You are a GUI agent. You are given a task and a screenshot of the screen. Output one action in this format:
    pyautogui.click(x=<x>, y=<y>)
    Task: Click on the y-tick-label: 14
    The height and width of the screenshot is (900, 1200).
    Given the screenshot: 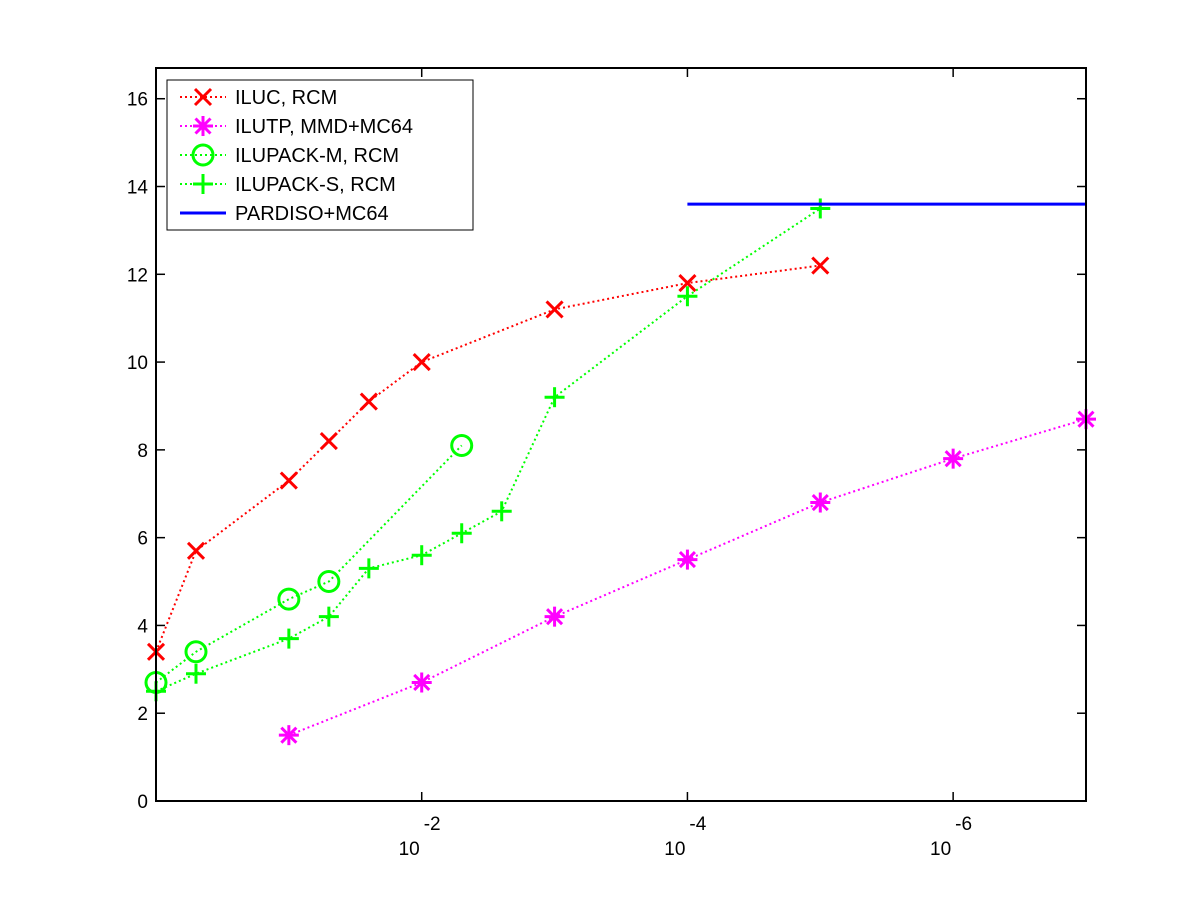 What is the action you would take?
    pyautogui.click(x=138, y=188)
    